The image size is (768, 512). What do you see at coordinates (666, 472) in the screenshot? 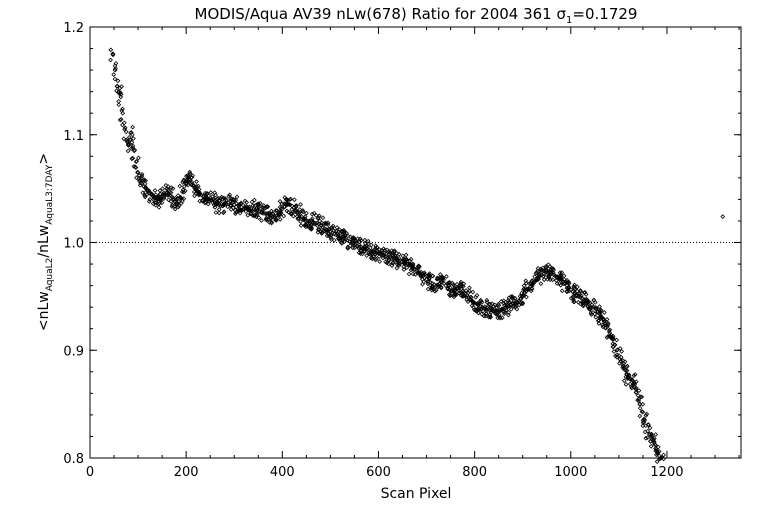
I see `x-tick-label: 1200` at bounding box center [666, 472].